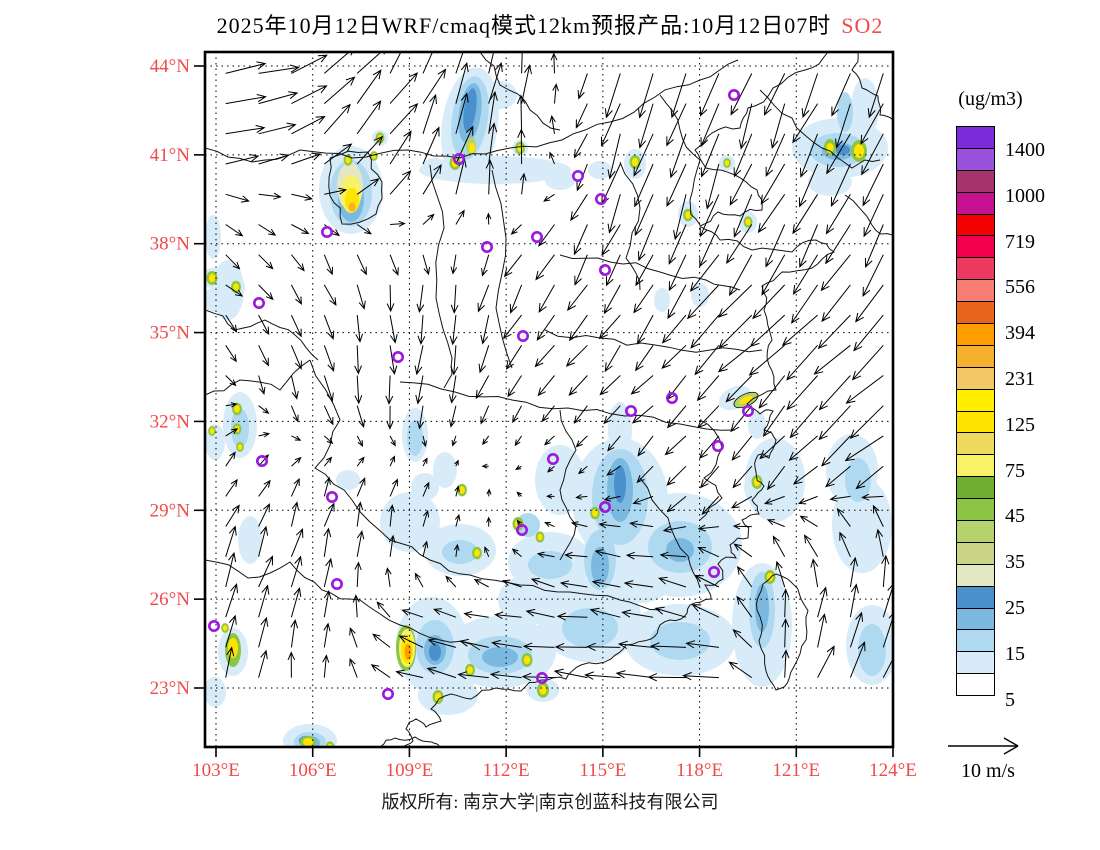  Describe the element at coordinates (988, 771) in the screenshot. I see `wind-scale-label: 10 m/s` at that location.